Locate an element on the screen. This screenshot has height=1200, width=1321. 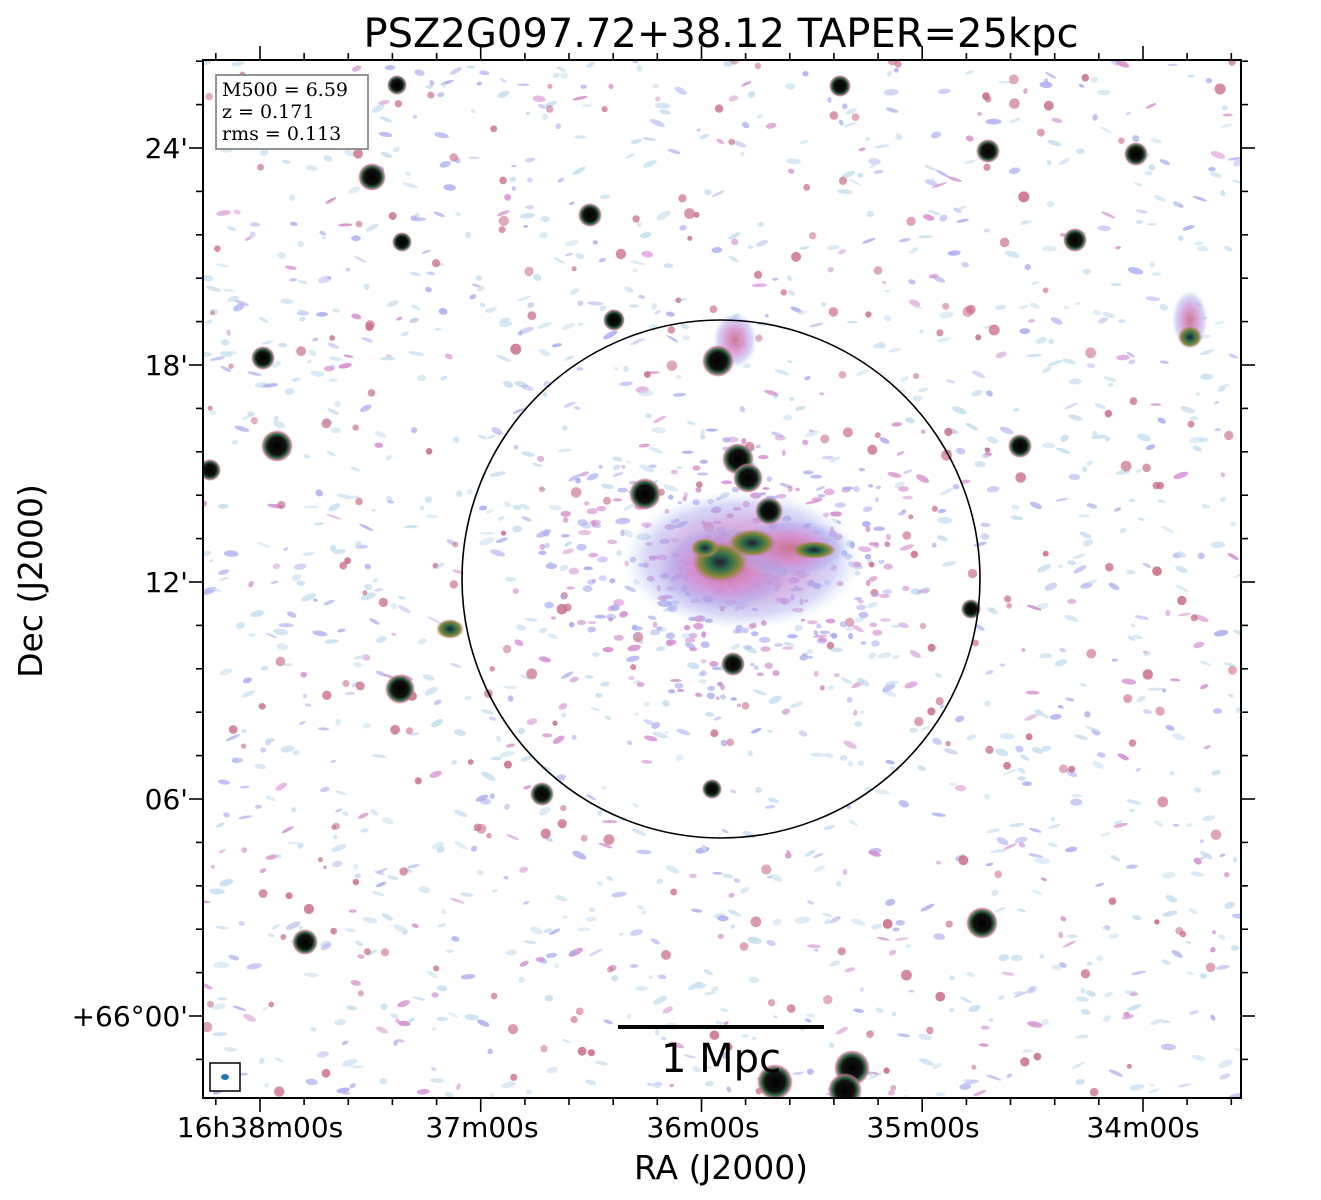
scale-bar-label: 1 Mpc is located at coordinates (721, 1059).